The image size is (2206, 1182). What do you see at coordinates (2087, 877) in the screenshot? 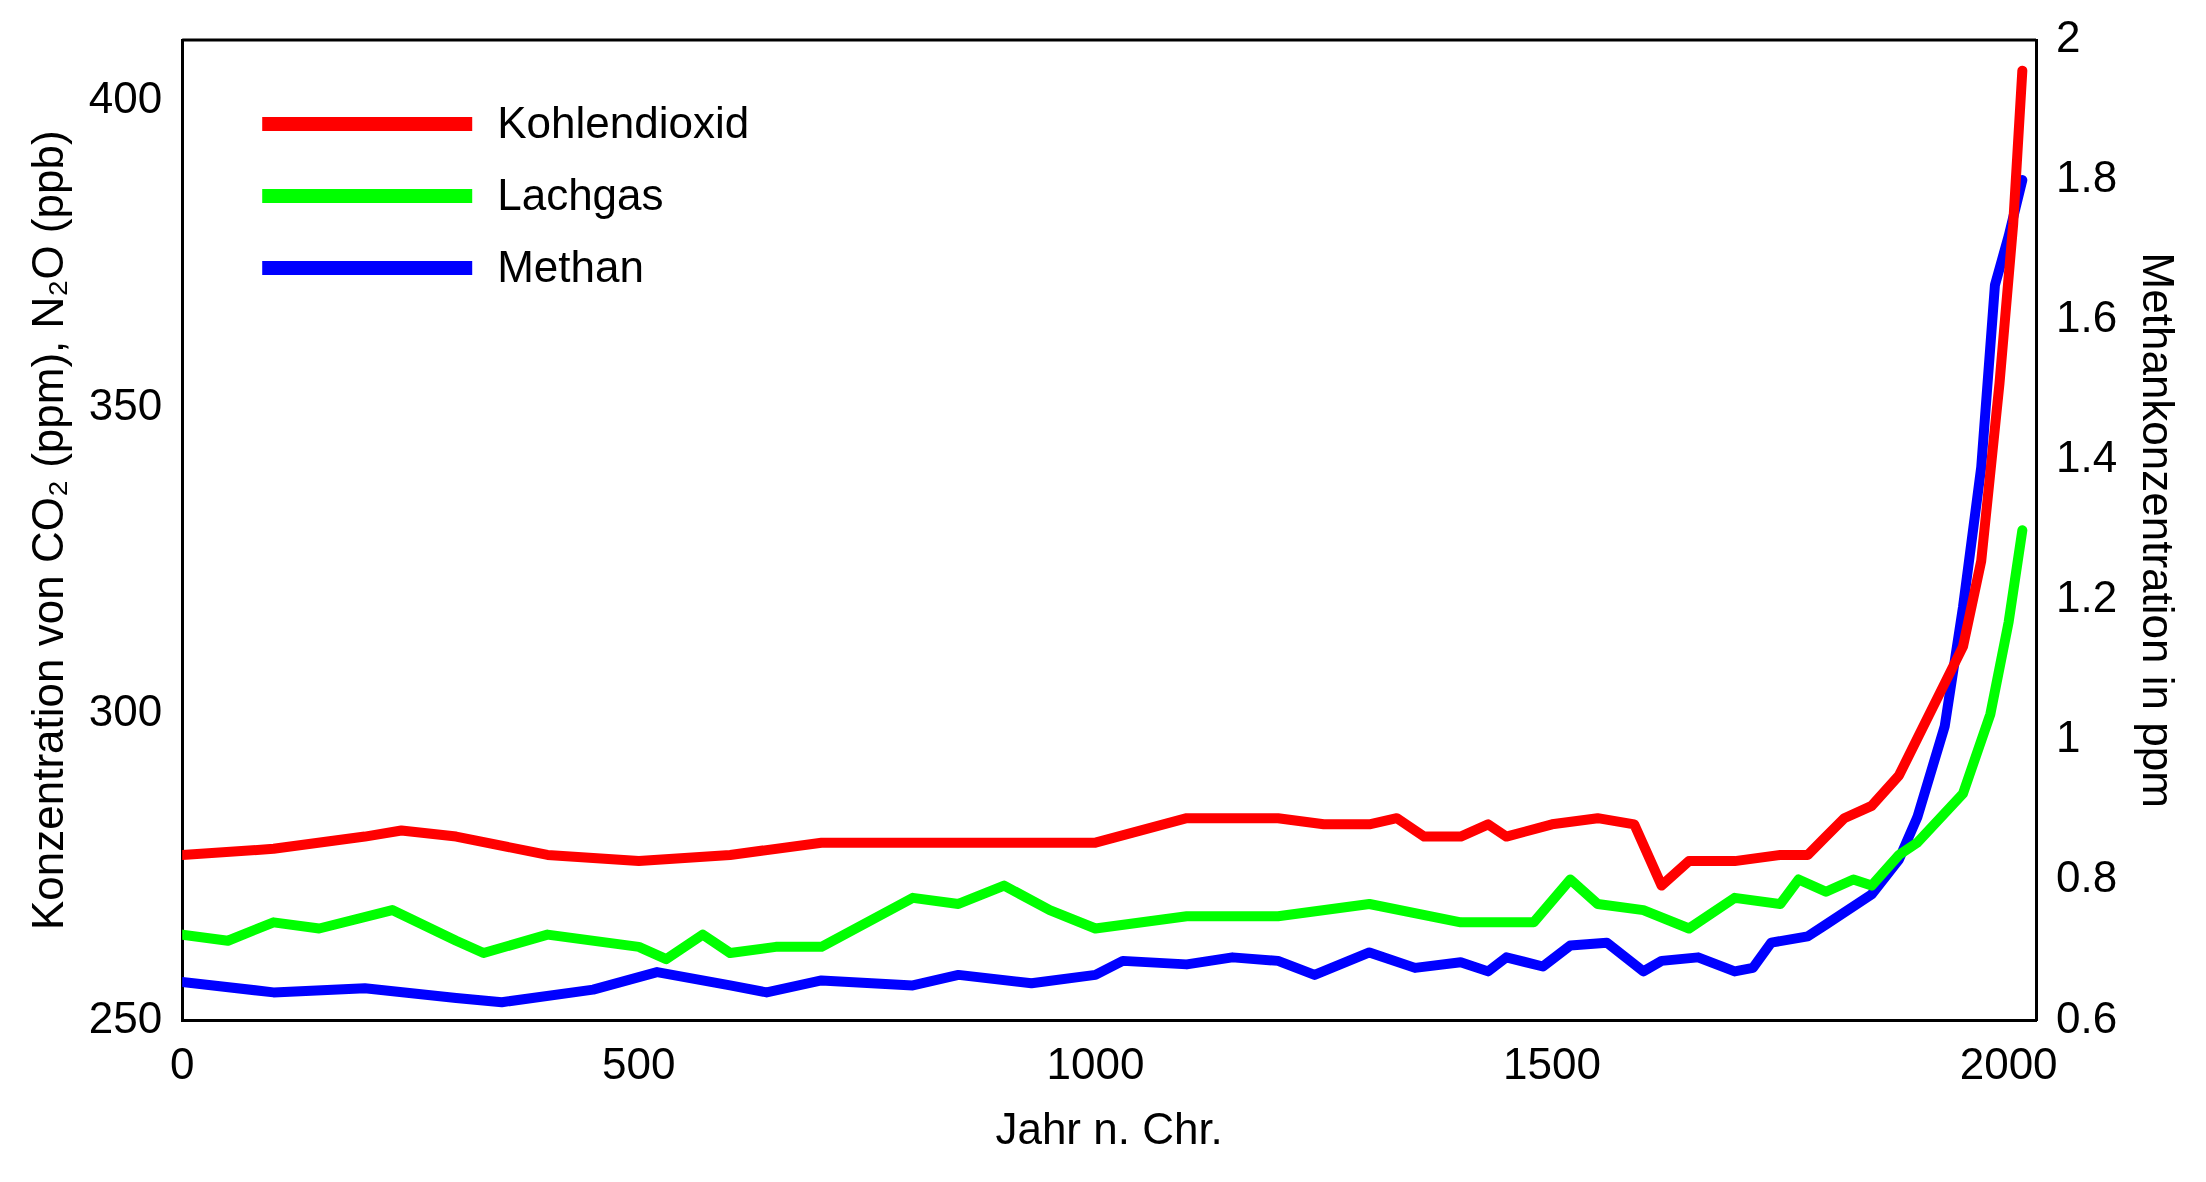
I see `y2-tick-label: 0.8` at bounding box center [2087, 877].